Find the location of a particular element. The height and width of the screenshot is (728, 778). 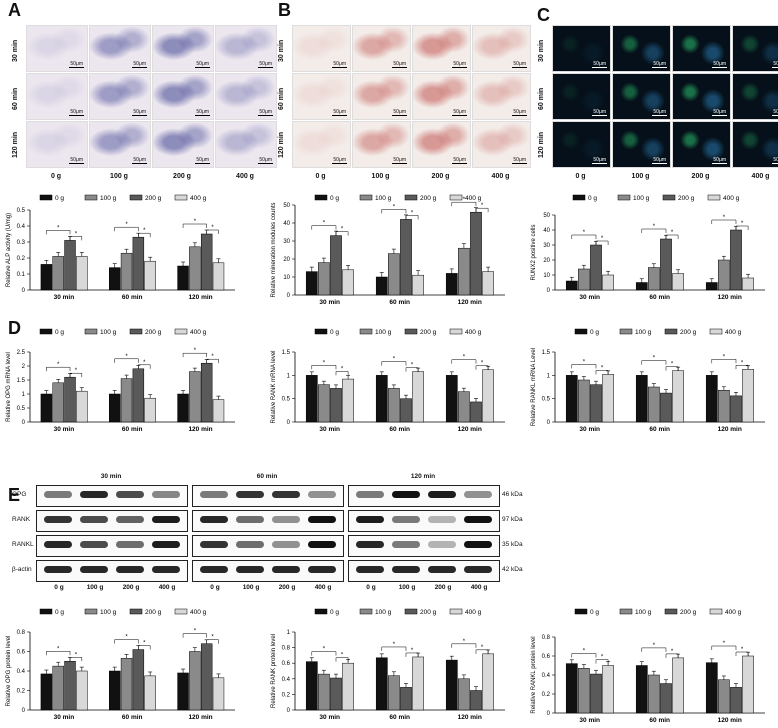

y-tick-label: 0.2 is located at coordinates (546, 695).